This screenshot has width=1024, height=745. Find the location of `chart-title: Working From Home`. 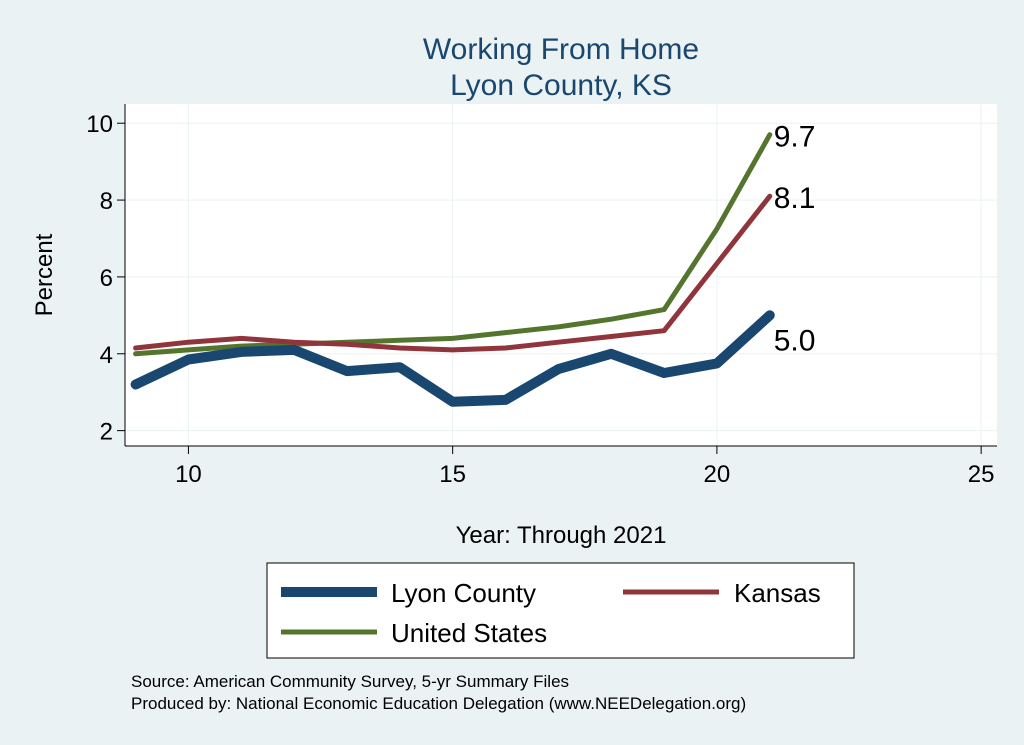

chart-title: Working From Home is located at coordinates (561, 49).